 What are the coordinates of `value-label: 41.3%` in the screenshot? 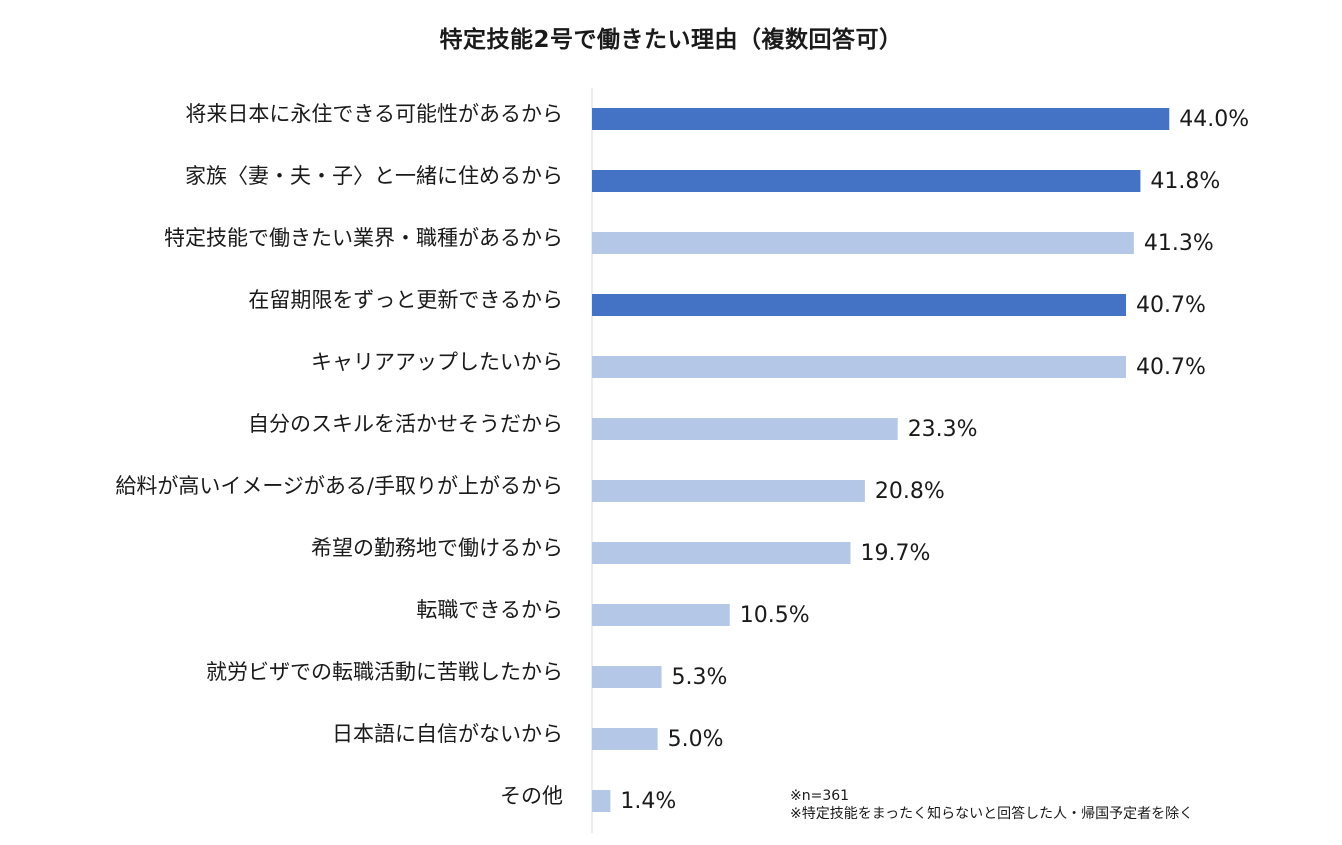 It's located at (1179, 243).